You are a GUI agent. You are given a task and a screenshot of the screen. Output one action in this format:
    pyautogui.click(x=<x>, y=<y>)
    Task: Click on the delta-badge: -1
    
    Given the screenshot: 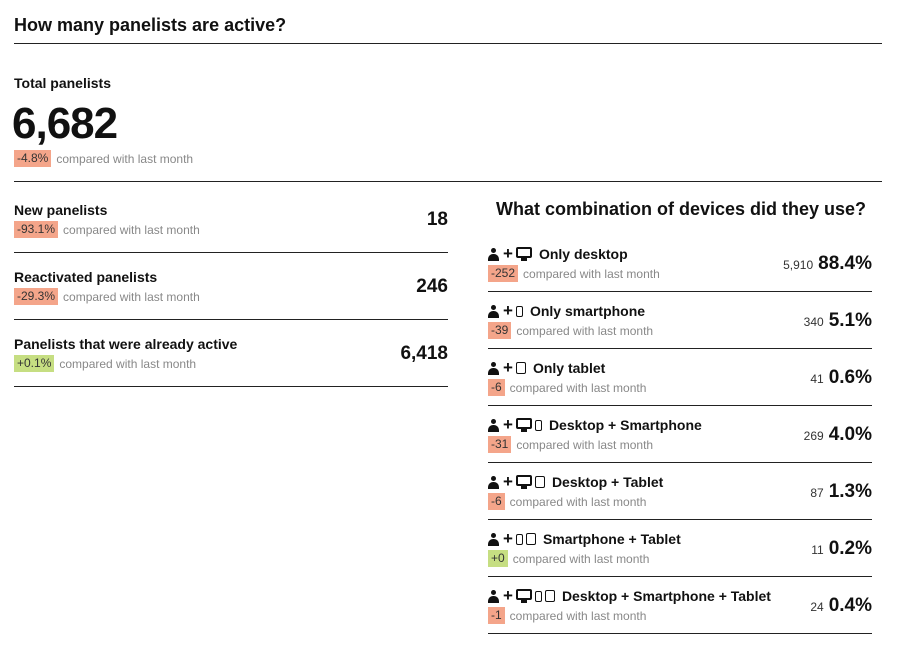 What is the action you would take?
    pyautogui.click(x=496, y=615)
    